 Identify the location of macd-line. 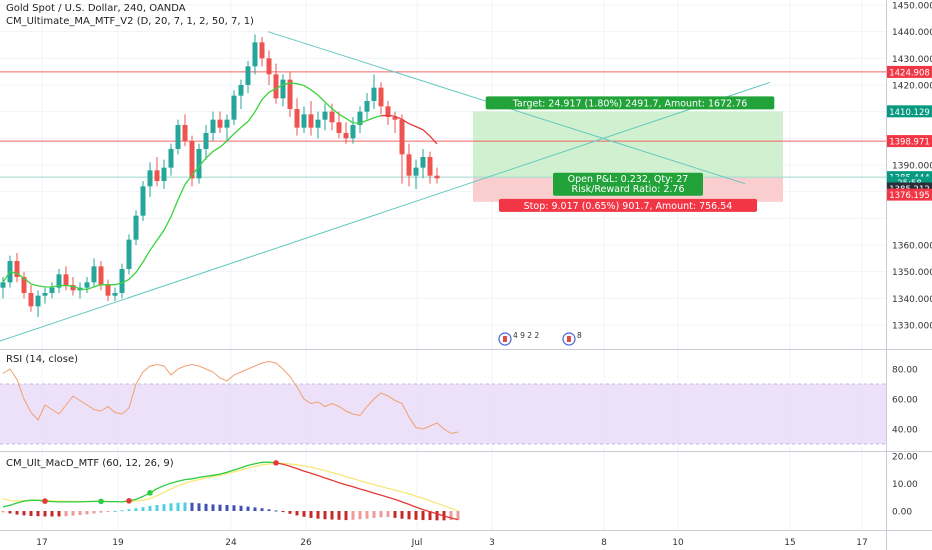
(139, 484).